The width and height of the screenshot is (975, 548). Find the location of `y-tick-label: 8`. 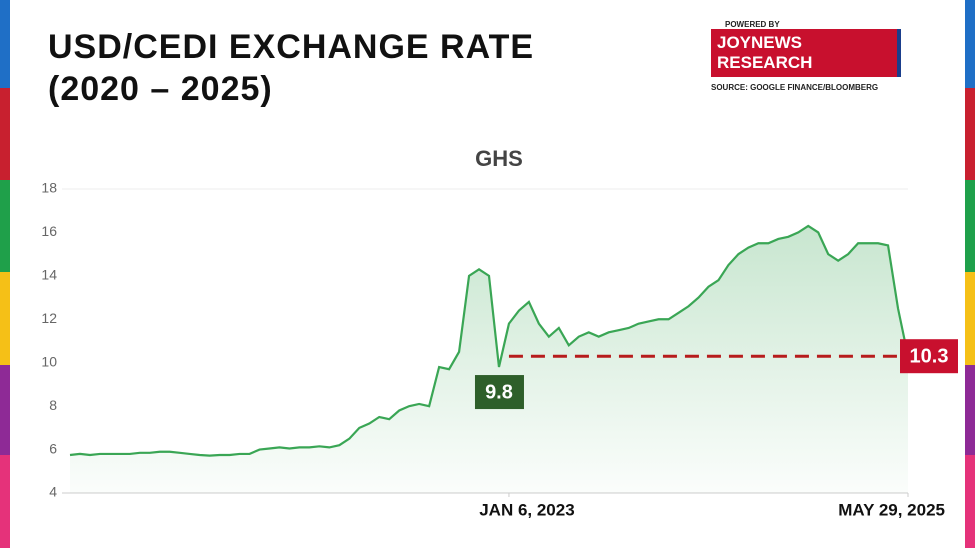

y-tick-label: 8 is located at coordinates (53, 405).